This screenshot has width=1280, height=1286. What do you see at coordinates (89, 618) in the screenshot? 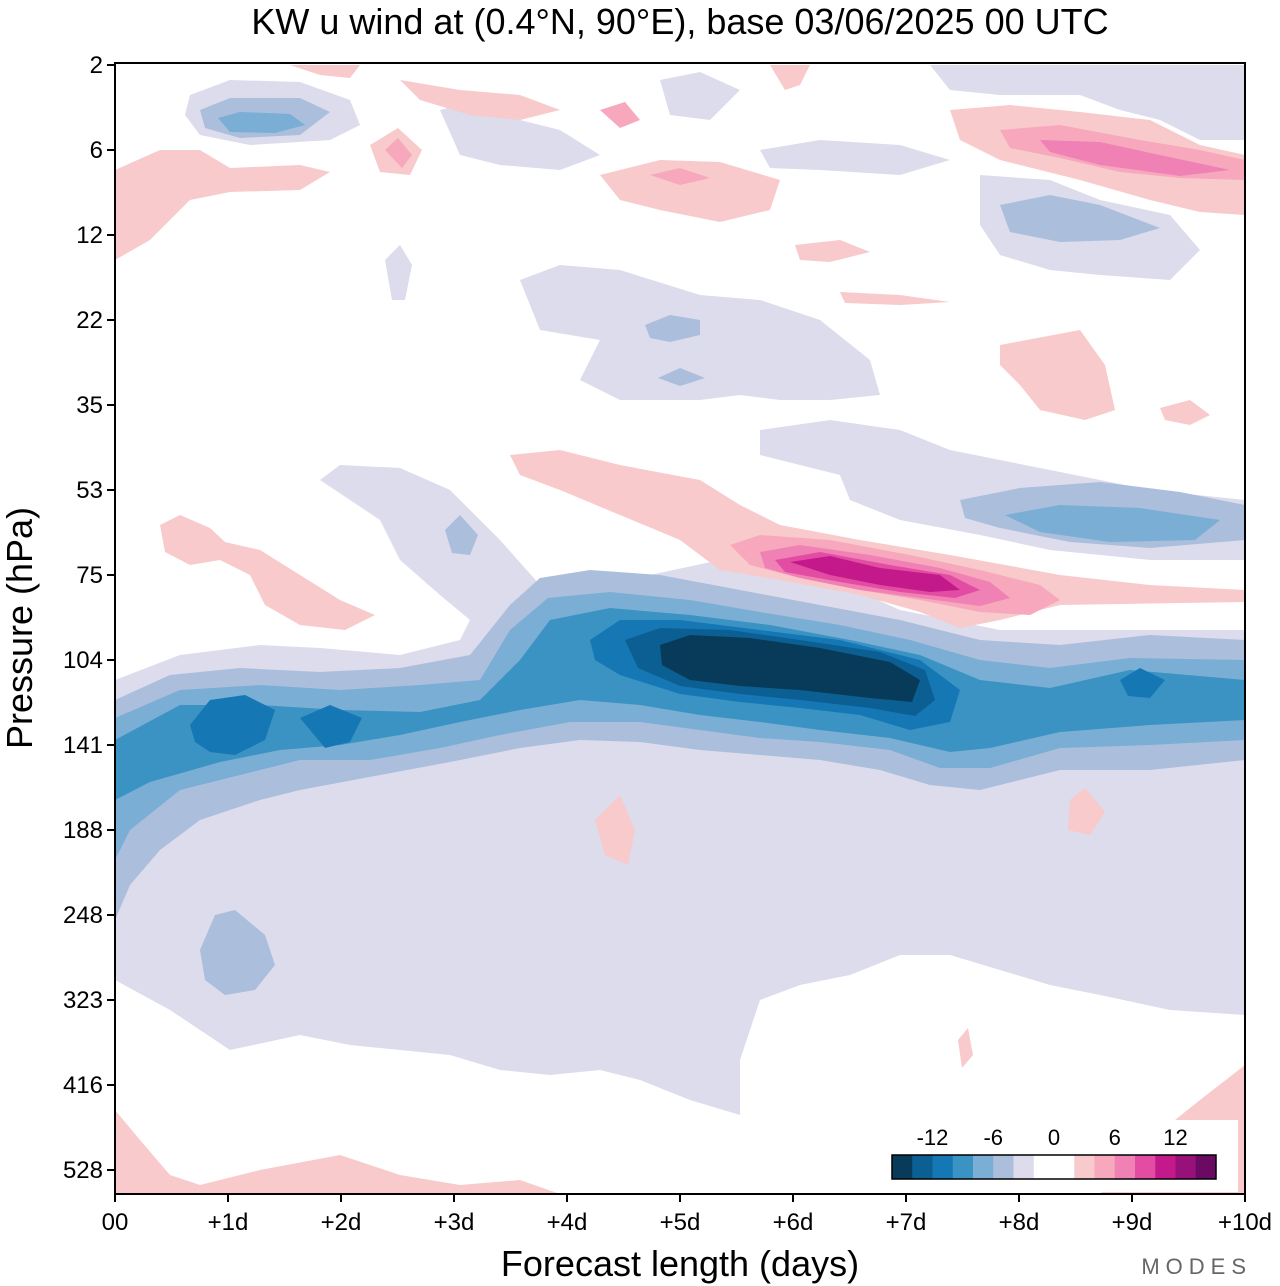
I see `y-axis: 2 6 12 22 35 53 75 104 141 188 248 323 416 528` at bounding box center [89, 618].